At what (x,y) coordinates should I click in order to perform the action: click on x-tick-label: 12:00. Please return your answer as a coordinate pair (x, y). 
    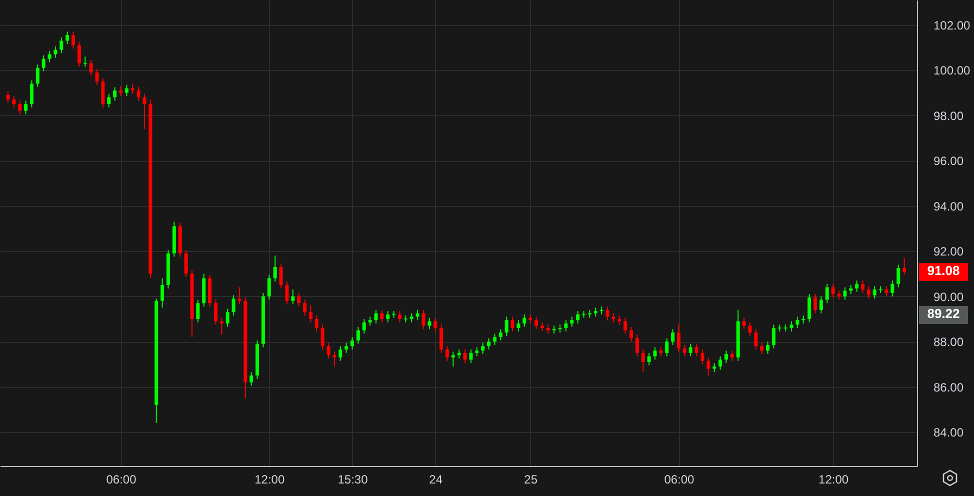
    Looking at the image, I should click on (833, 479).